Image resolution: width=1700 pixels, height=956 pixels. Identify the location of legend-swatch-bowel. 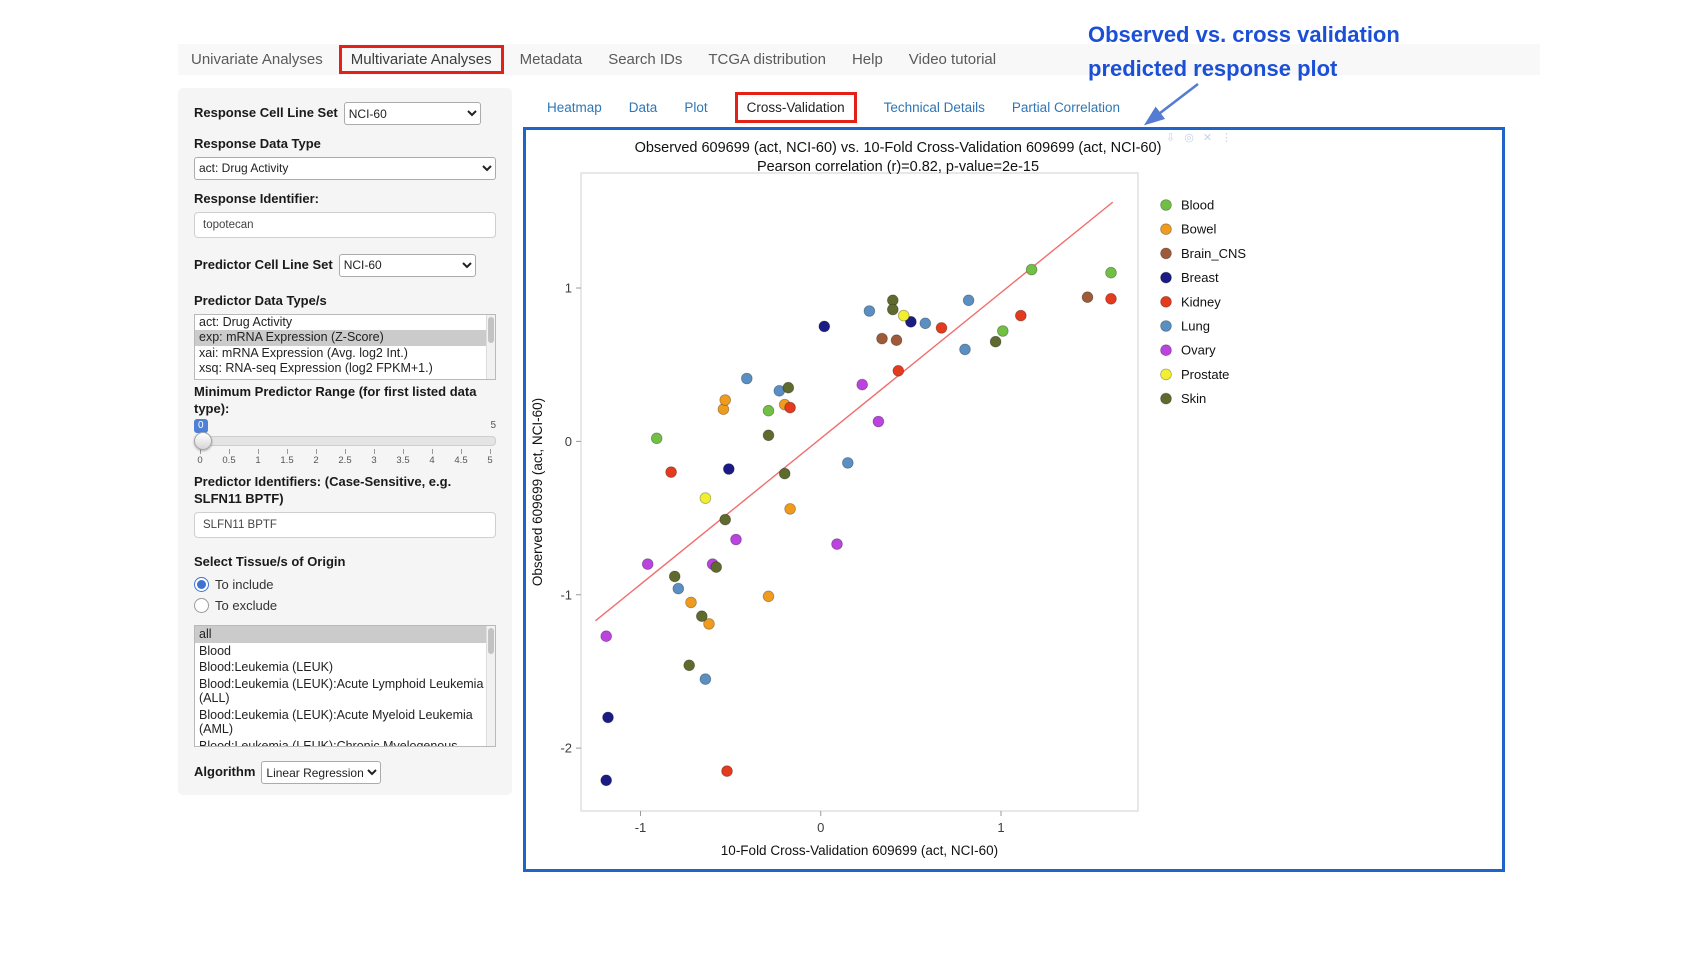
(1166, 229).